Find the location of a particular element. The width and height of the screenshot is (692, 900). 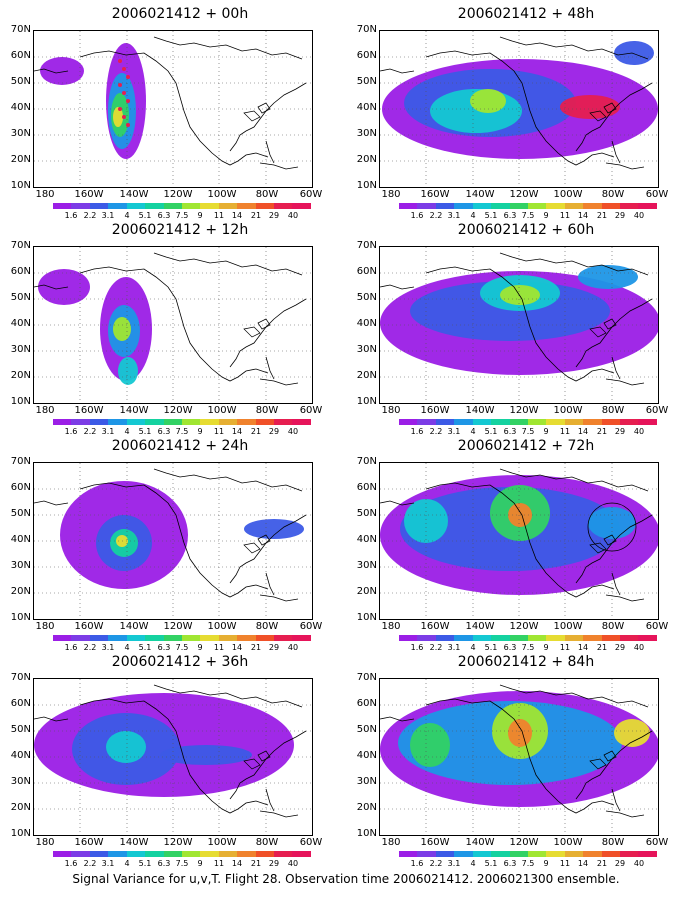

latitude-label: 50N is located at coordinates (366, 297).